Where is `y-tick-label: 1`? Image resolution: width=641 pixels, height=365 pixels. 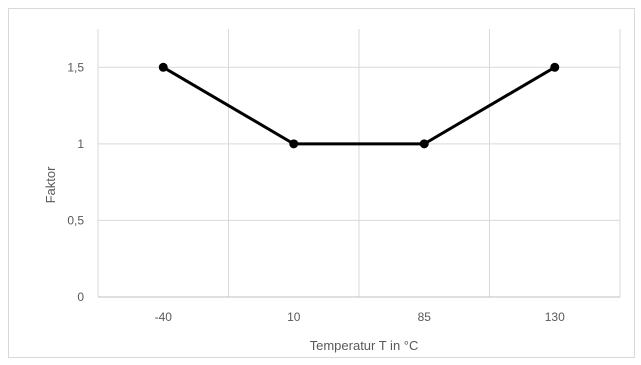
y-tick-label: 1 is located at coordinates (80, 144).